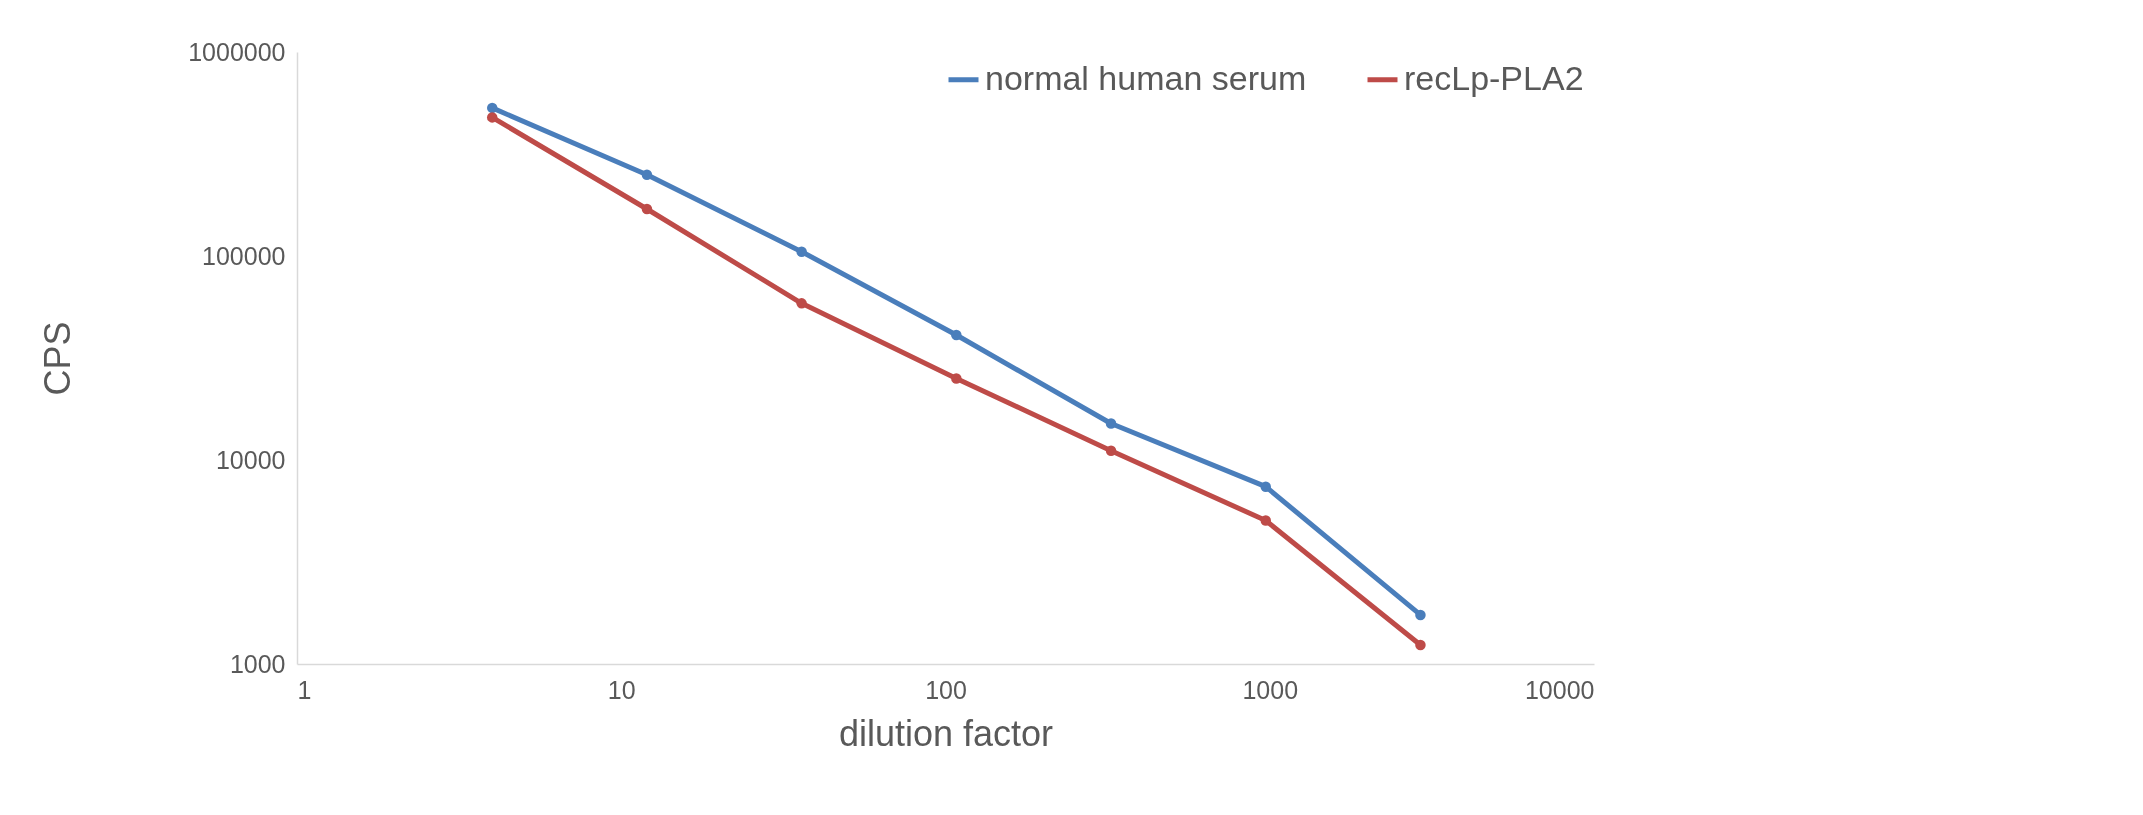 Image resolution: width=2143 pixels, height=815 pixels. Describe the element at coordinates (1494, 77) in the screenshot. I see `legend-label: recLp-PLA2` at that location.